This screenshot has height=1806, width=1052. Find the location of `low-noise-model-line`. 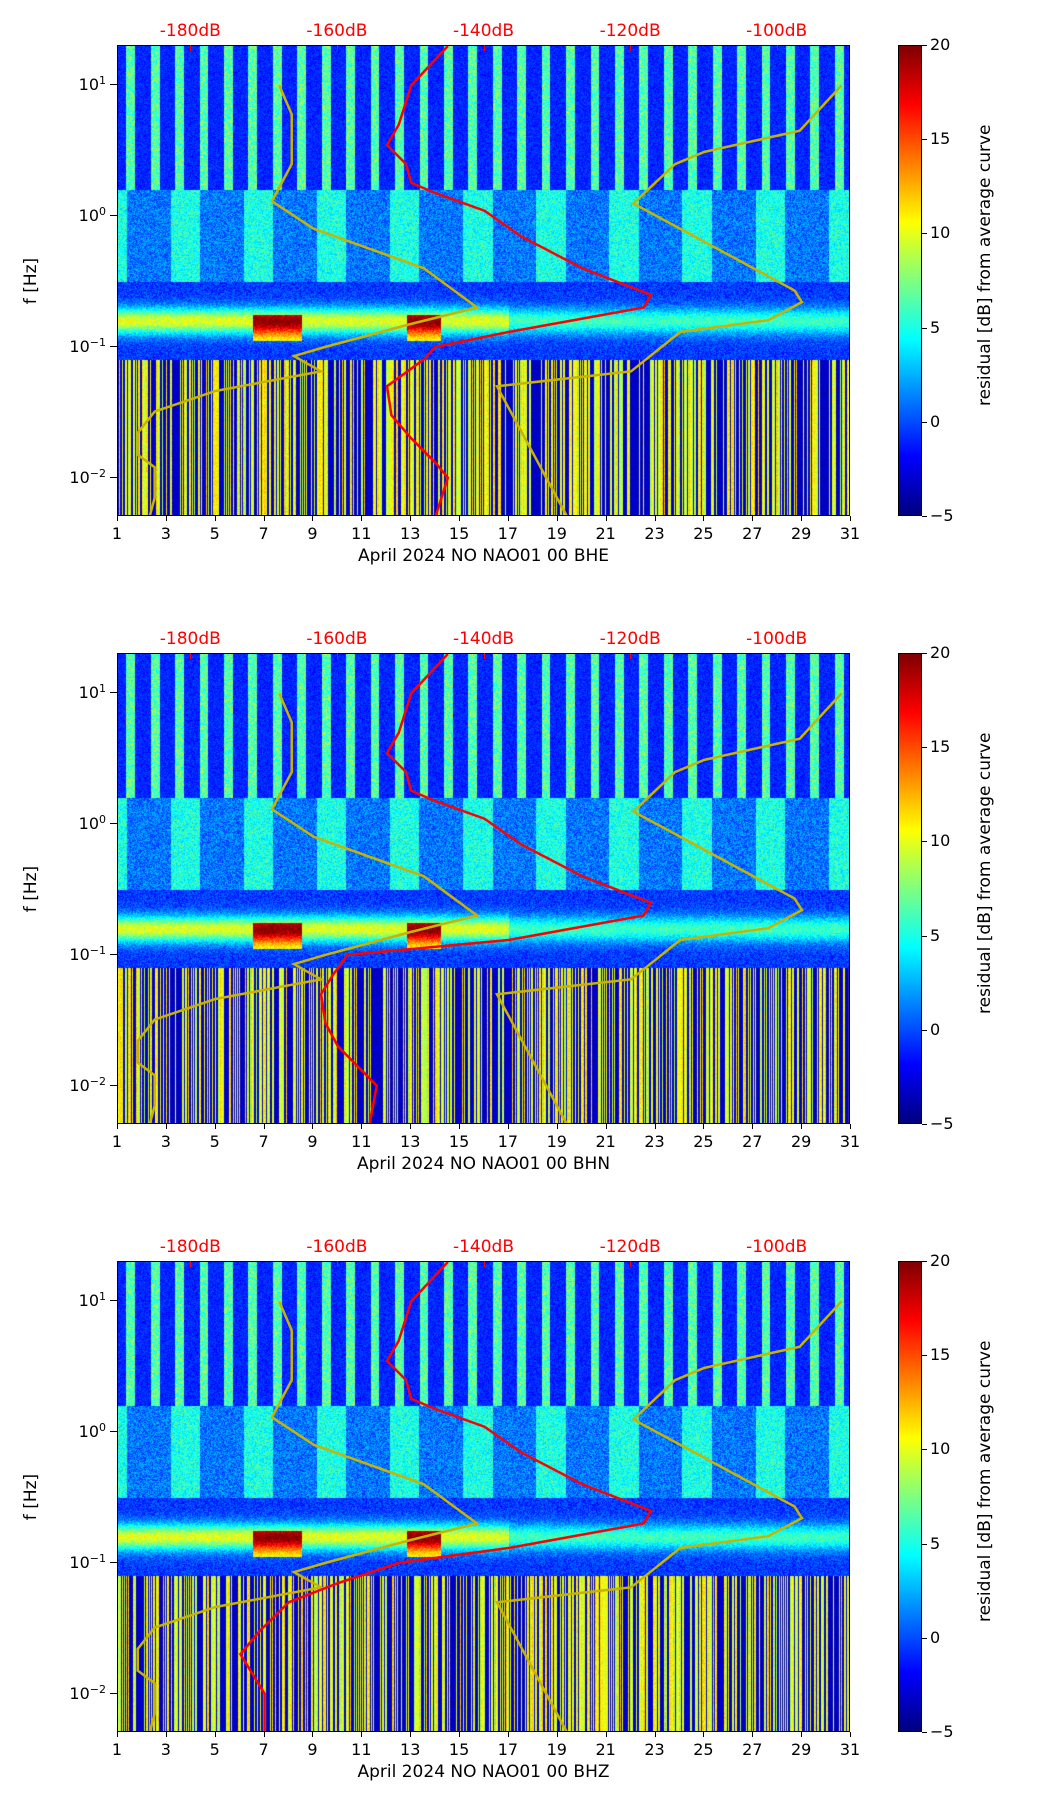

low-noise-model-line is located at coordinates (308, 299).